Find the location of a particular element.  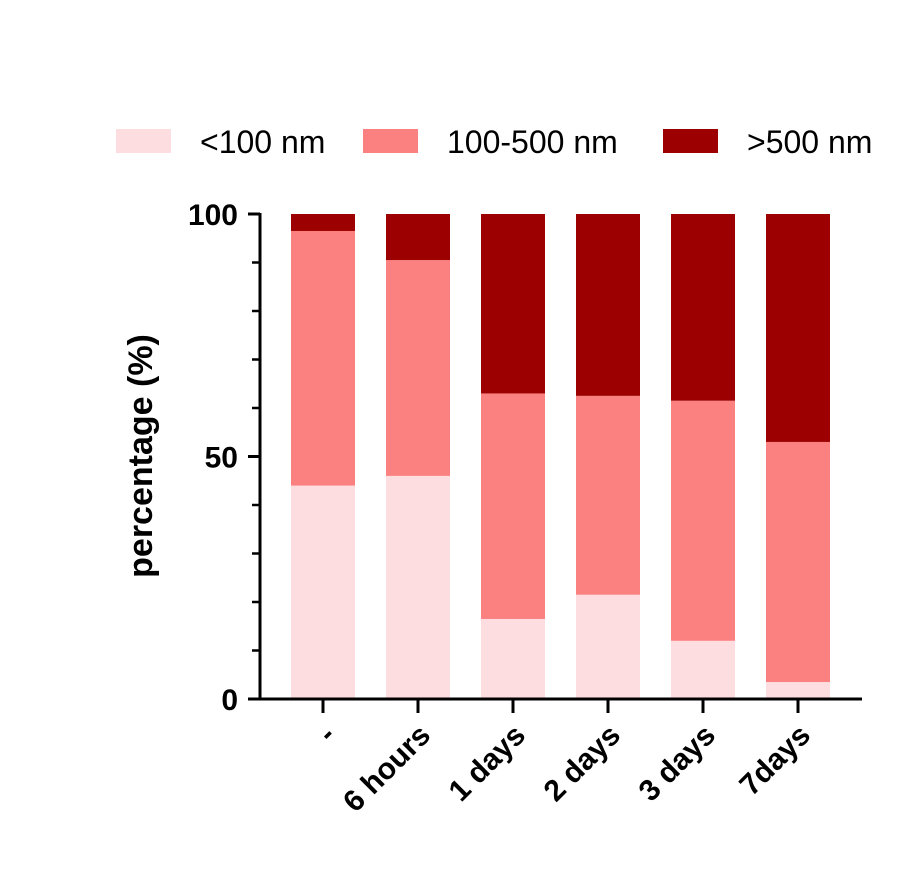

y-ticks: 0 50 100 is located at coordinates (224, 458).